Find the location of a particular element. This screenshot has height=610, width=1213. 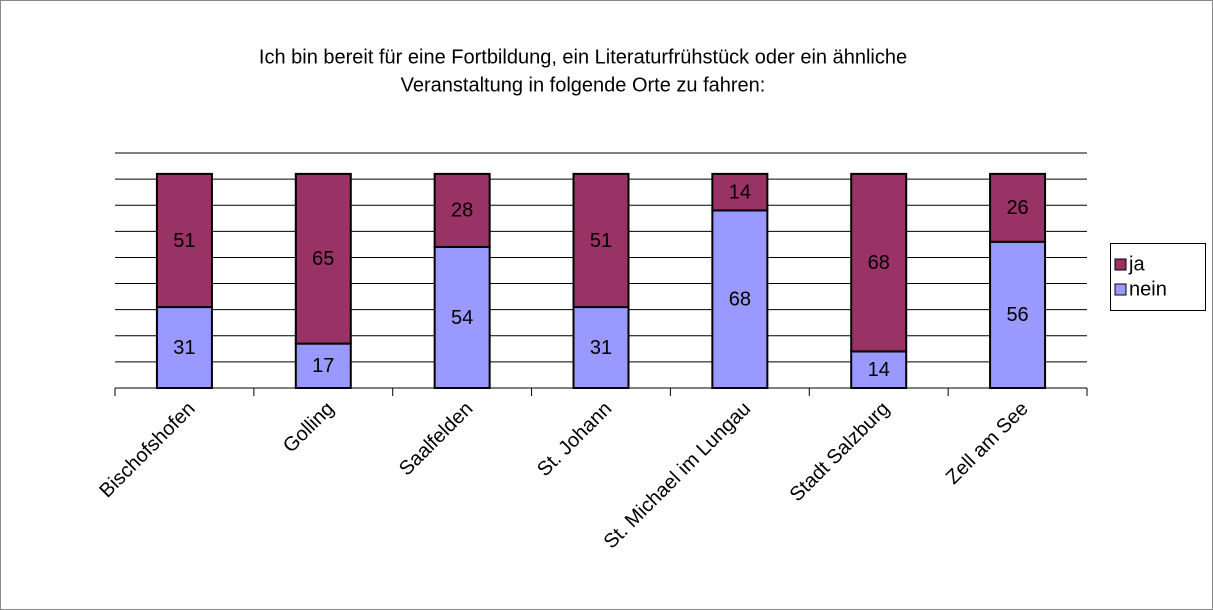

data-label: 17 is located at coordinates (323, 366).